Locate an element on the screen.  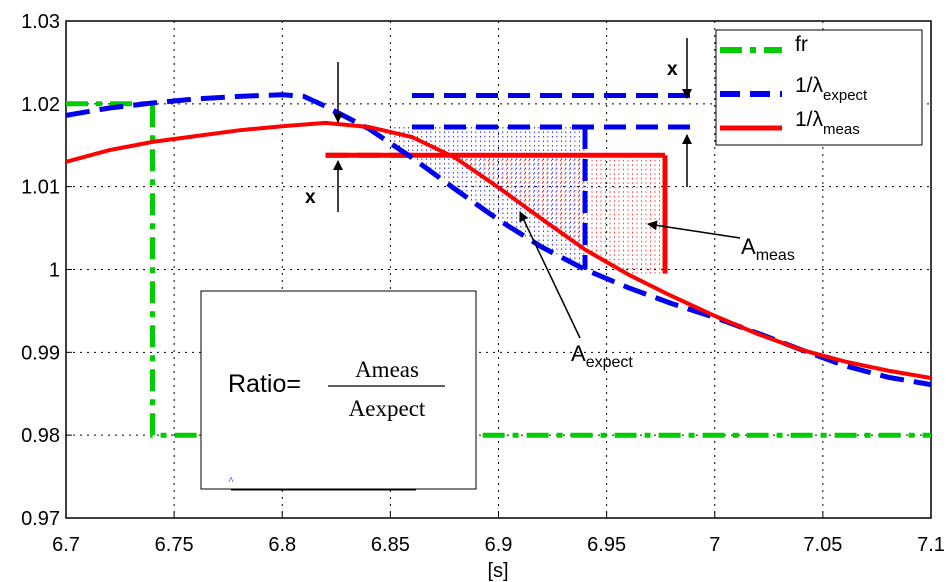
legend-label-meas: 1/λmeas is located at coordinates (827, 123).